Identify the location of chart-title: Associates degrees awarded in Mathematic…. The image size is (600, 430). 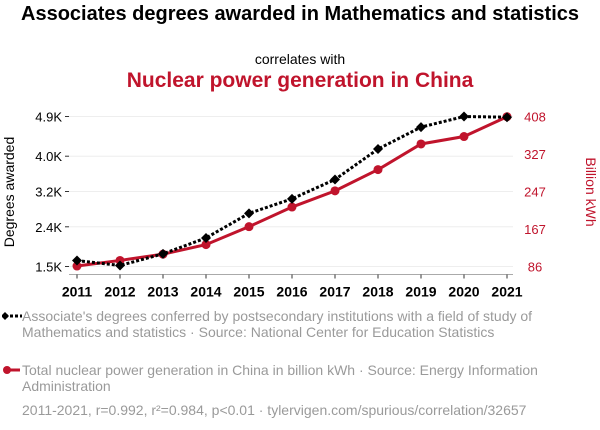
(300, 14).